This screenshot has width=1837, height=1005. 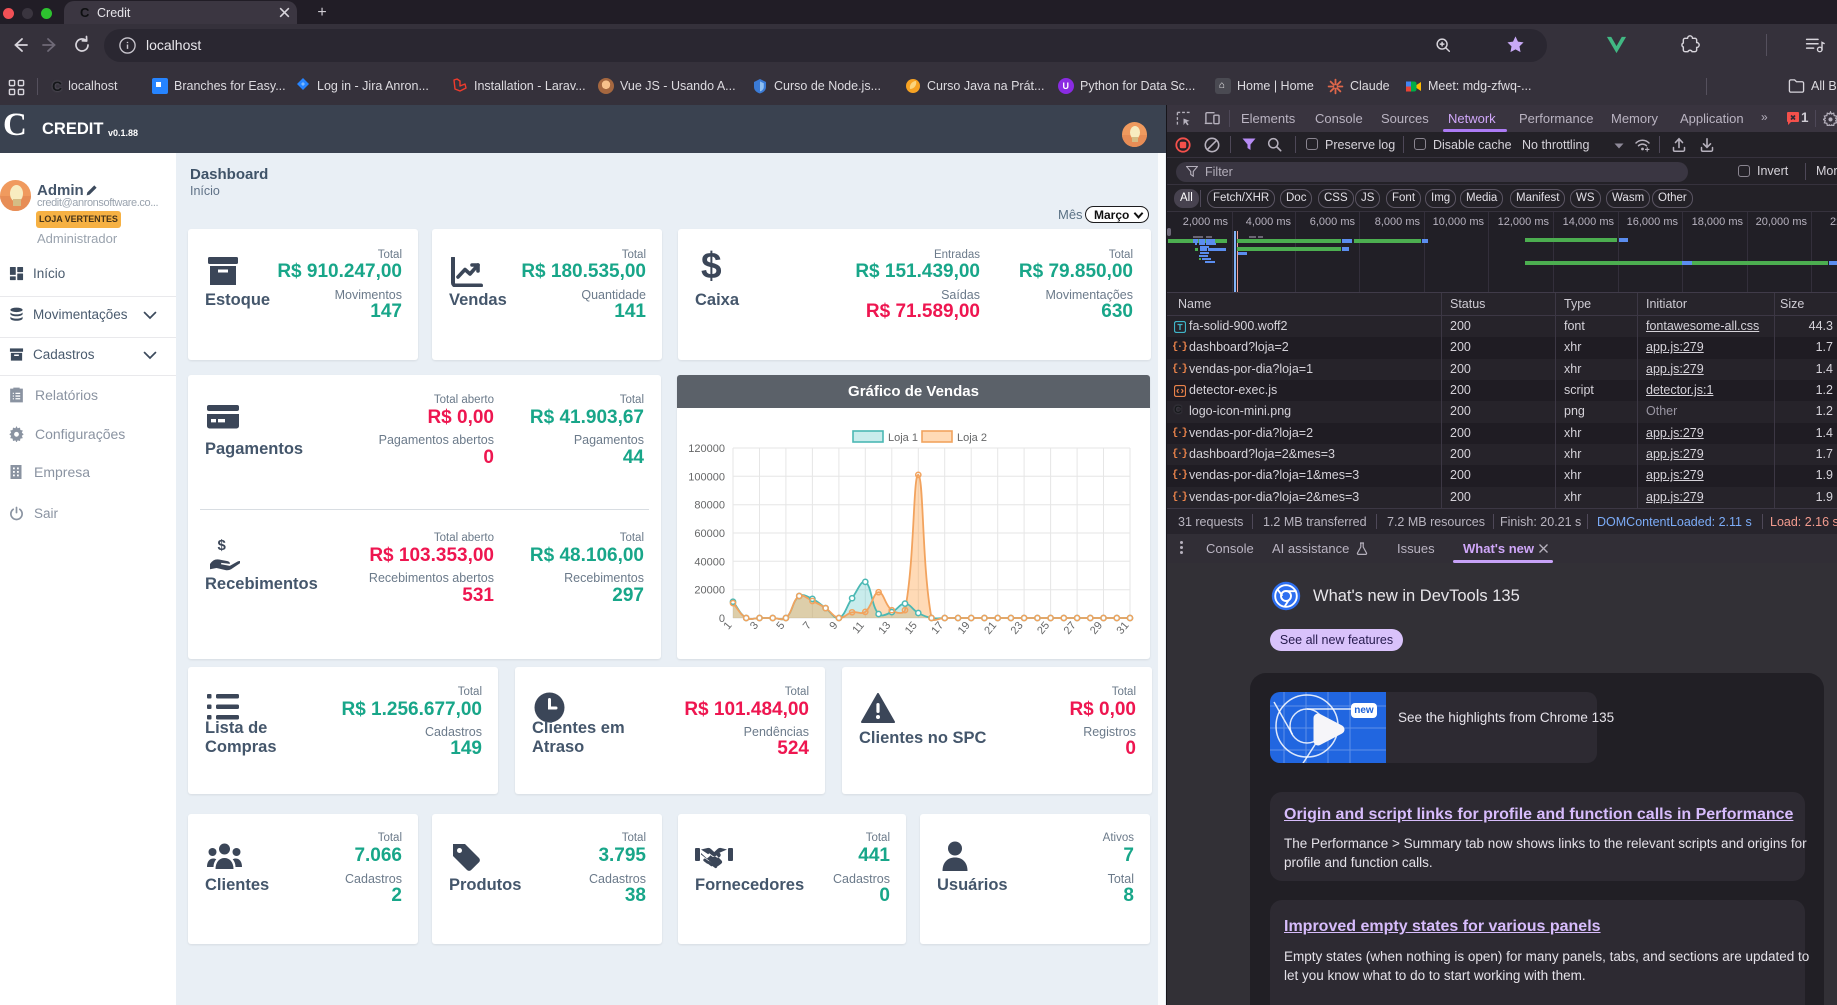 What do you see at coordinates (858, 628) in the screenshot?
I see `svg-text: 11` at bounding box center [858, 628].